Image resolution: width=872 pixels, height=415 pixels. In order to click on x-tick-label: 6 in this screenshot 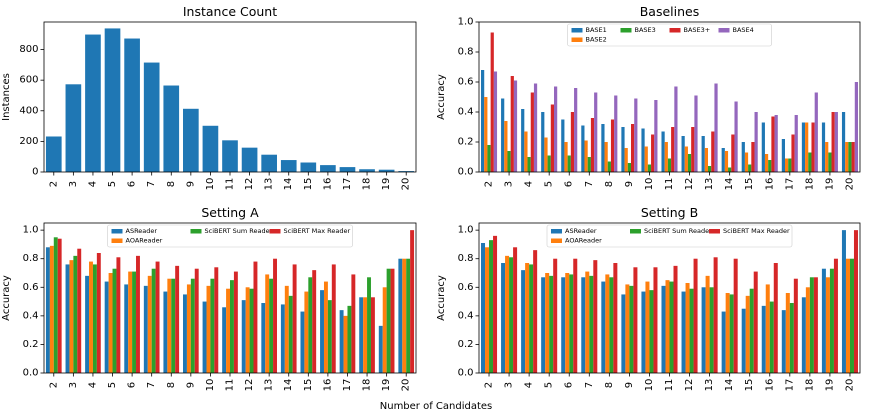, I will do `click(569, 385)`.